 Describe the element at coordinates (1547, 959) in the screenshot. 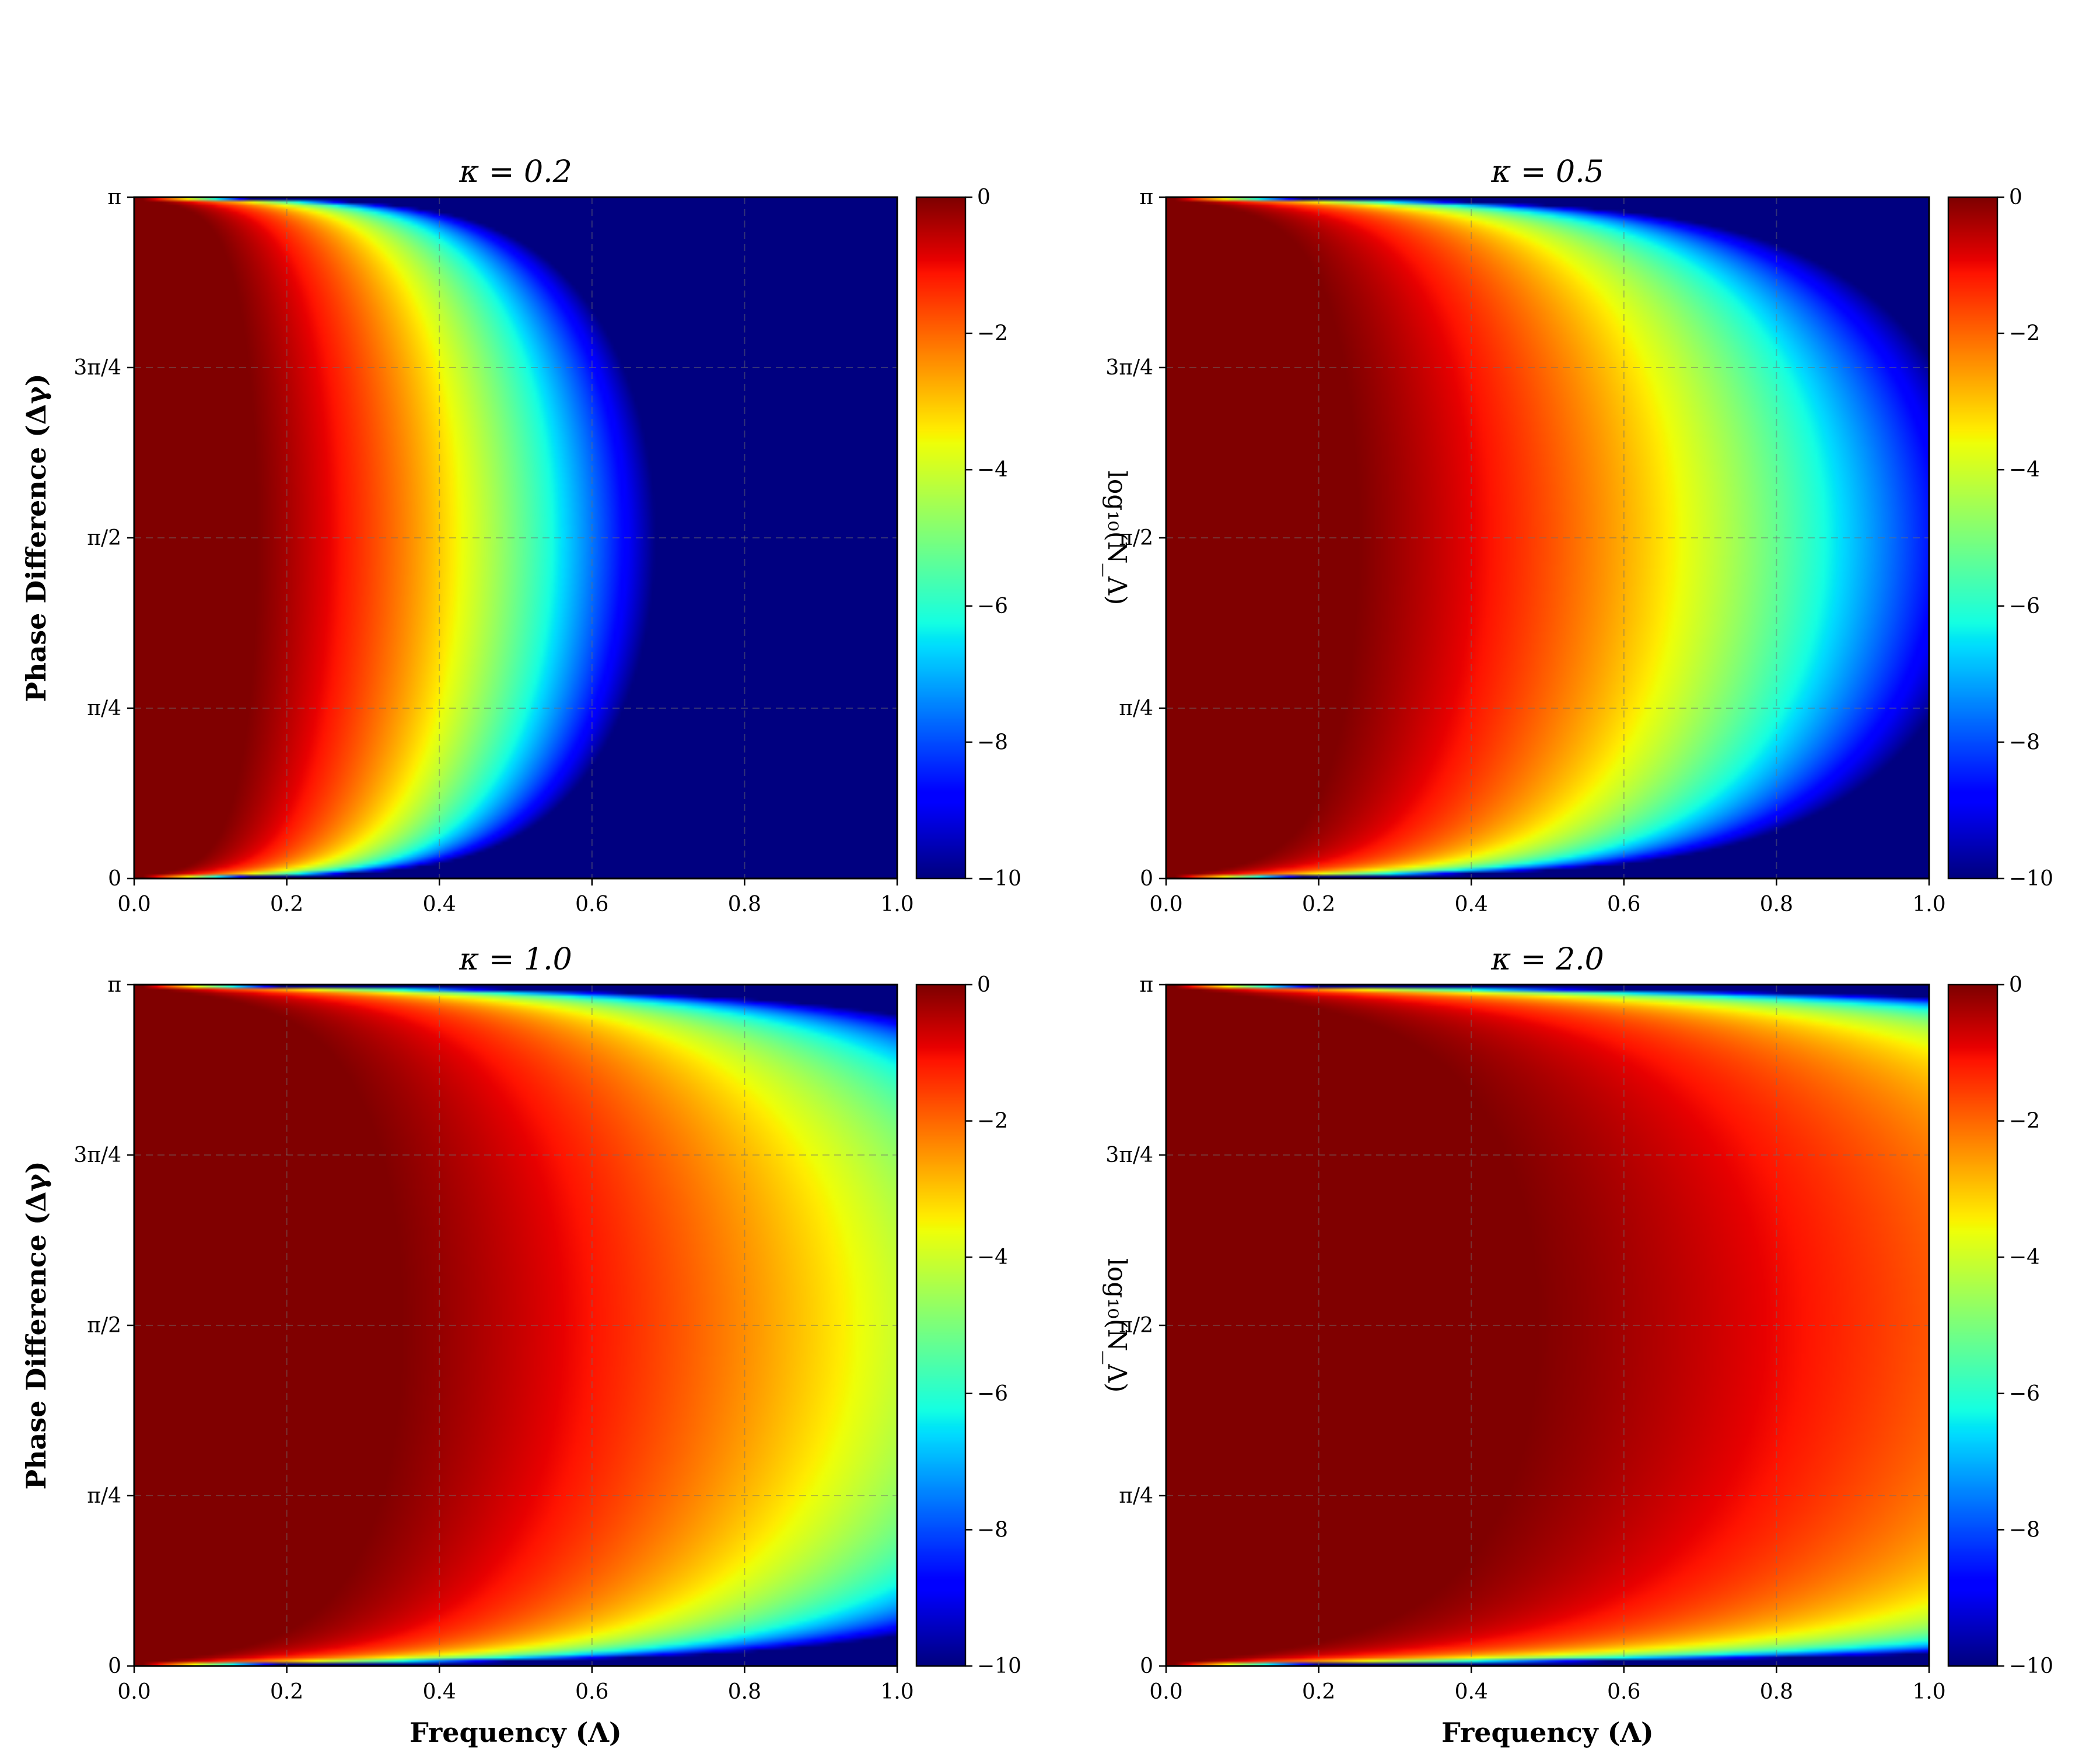

I see `panel-title: κ = 2.0` at that location.